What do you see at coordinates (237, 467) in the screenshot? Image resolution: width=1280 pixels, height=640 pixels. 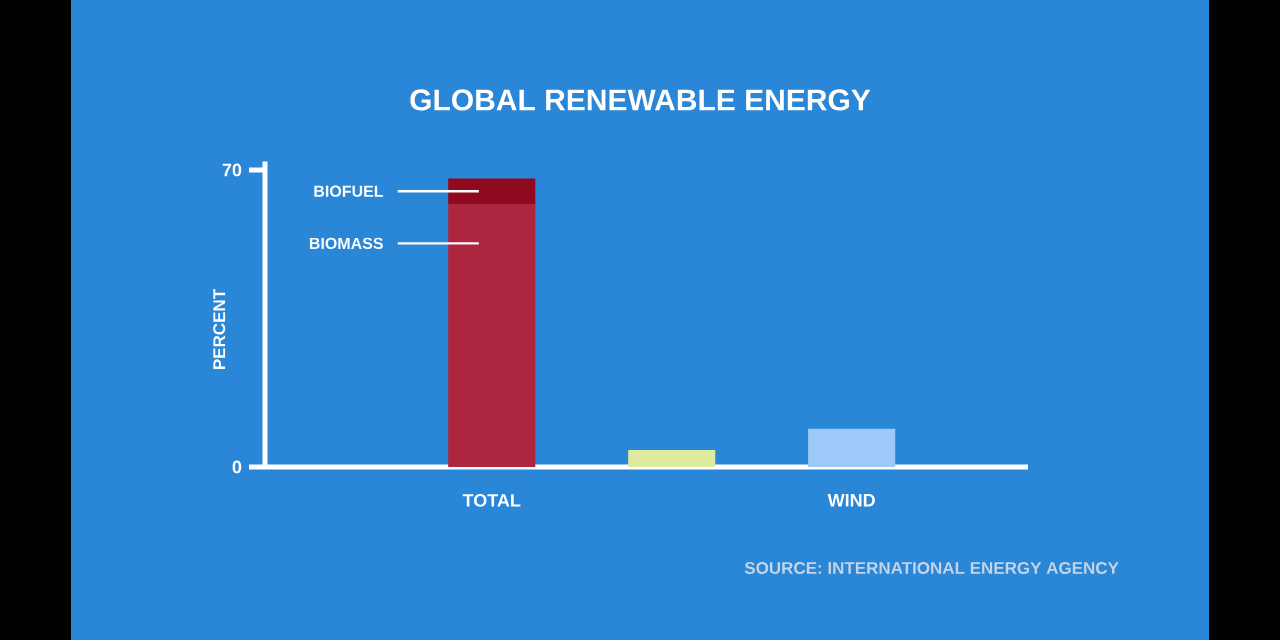 I see `y-tick-label: 0` at bounding box center [237, 467].